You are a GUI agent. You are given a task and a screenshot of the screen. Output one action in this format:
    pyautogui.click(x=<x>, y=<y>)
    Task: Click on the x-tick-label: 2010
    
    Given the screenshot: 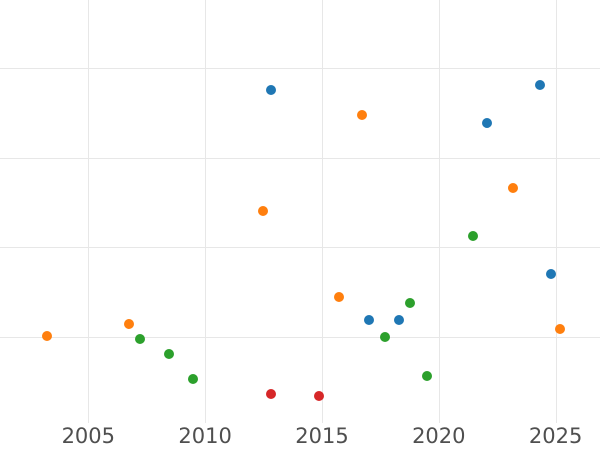 What is the action you would take?
    pyautogui.click(x=205, y=436)
    